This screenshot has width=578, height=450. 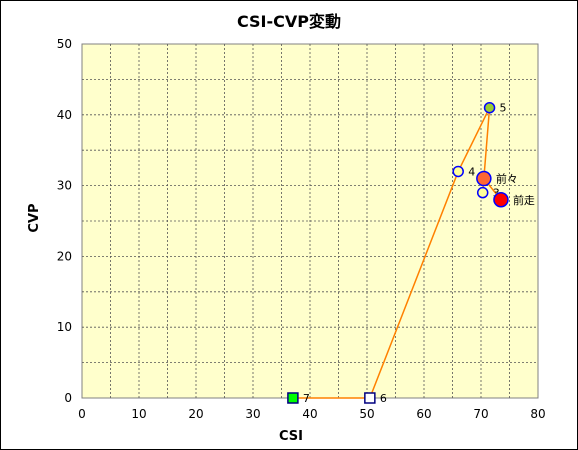 What do you see at coordinates (138, 414) in the screenshot?
I see `x-tick-label: 10` at bounding box center [138, 414].